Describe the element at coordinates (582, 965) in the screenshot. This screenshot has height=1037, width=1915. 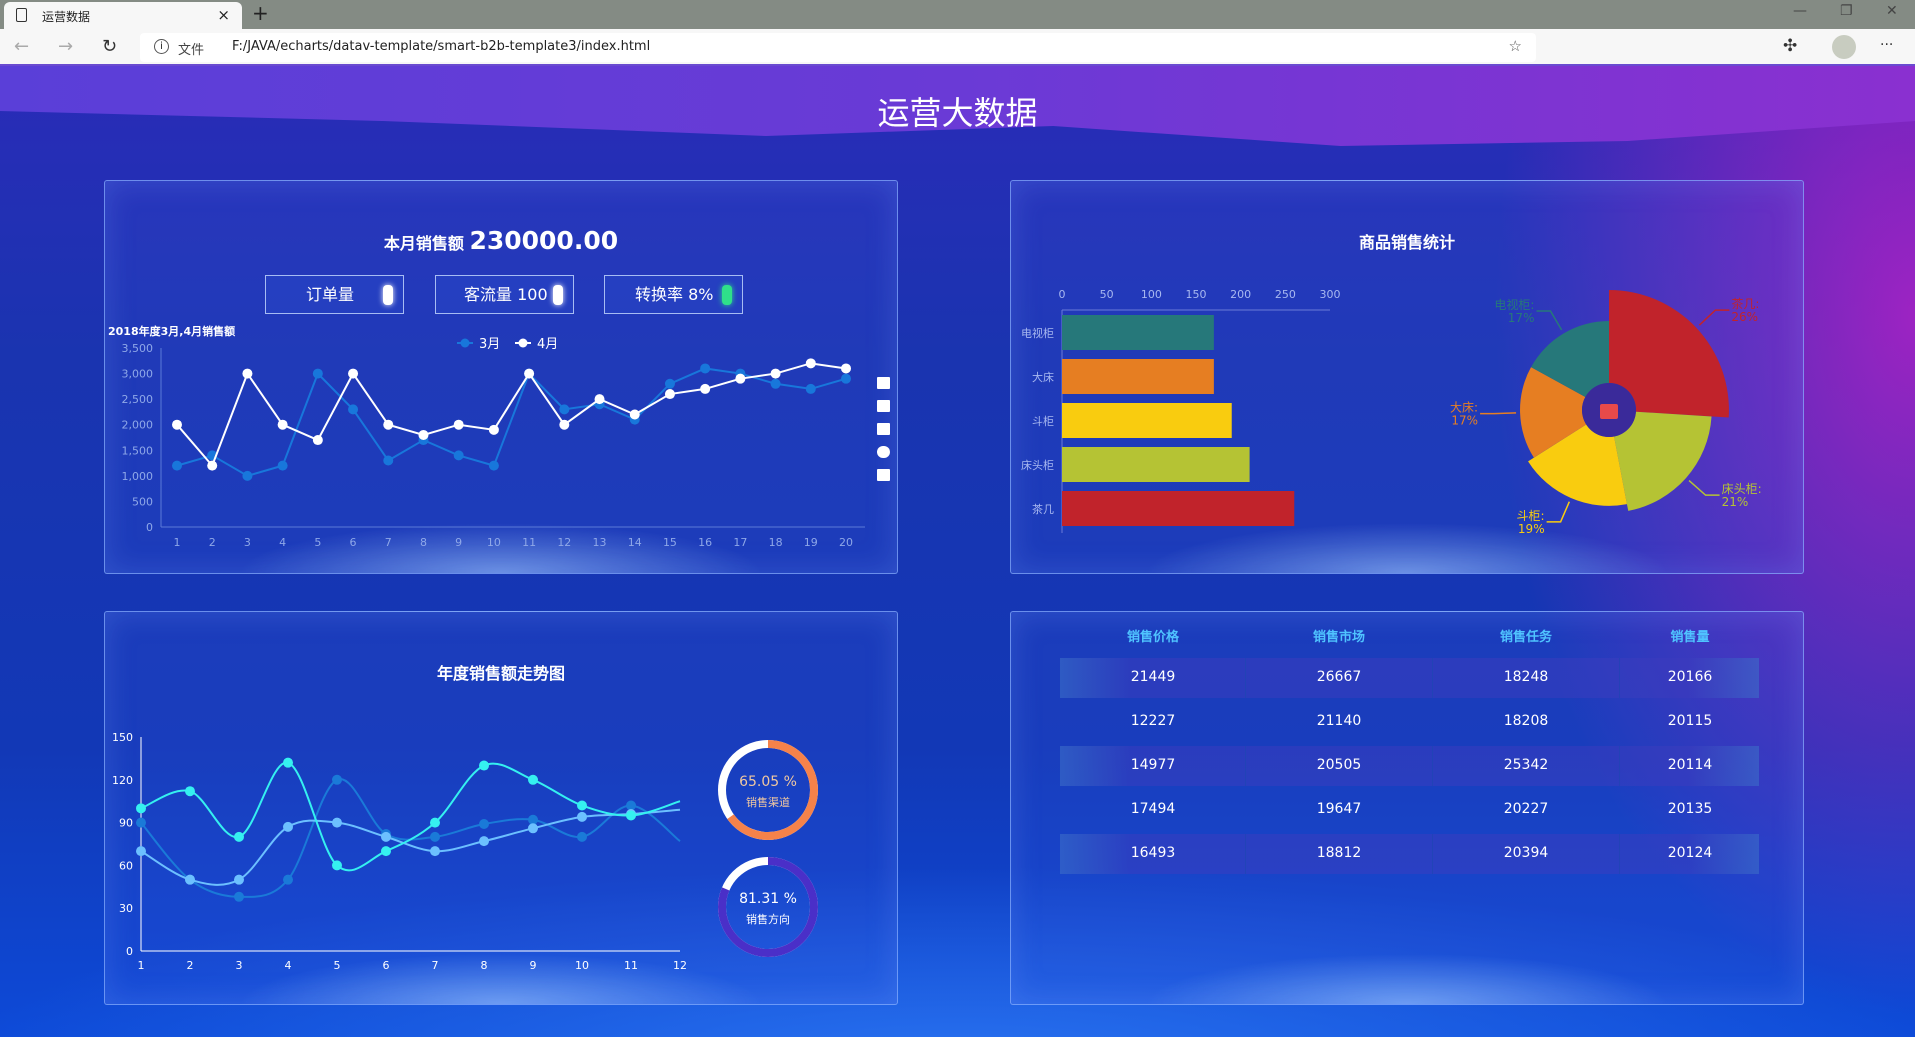
I see `x-tick-label: 10` at that location.